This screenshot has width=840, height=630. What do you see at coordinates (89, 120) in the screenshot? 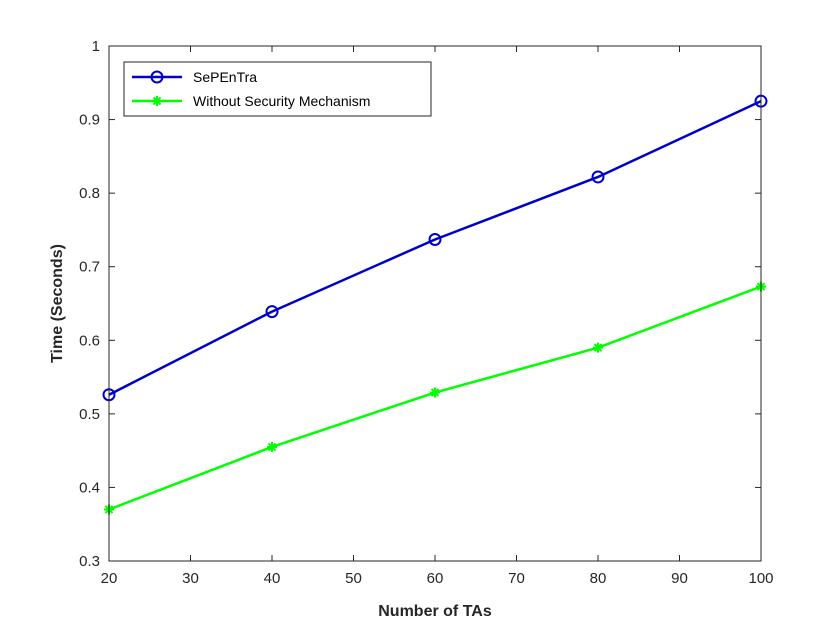
I see `y-tick-label: 0.9` at bounding box center [89, 120].